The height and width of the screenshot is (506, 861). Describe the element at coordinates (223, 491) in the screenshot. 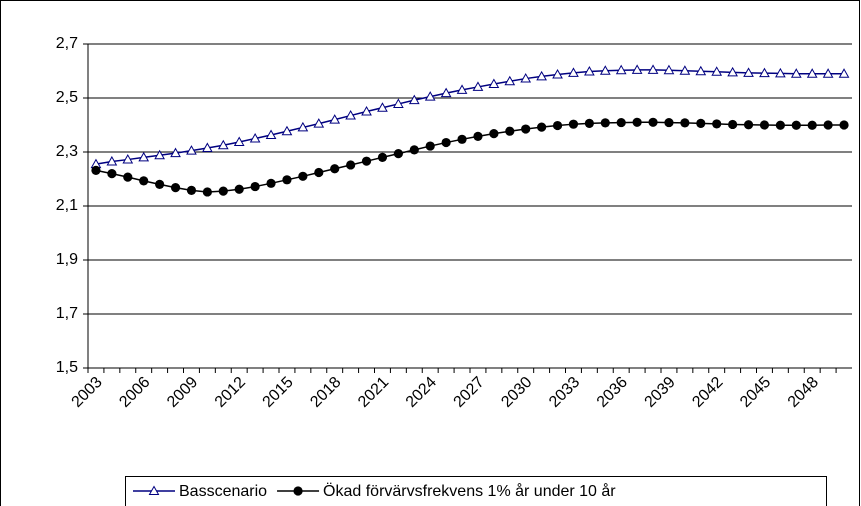

I see `legend-label: Basscenario` at that location.